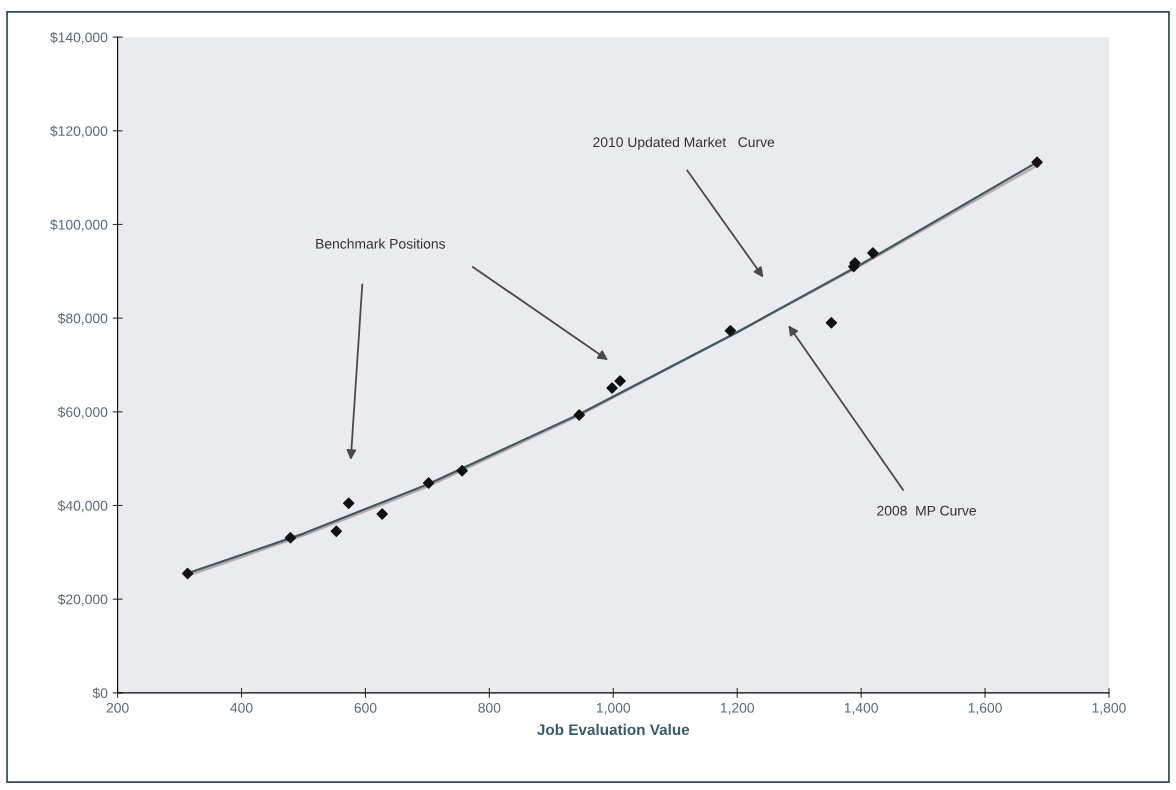 The width and height of the screenshot is (1176, 790). What do you see at coordinates (381, 243) in the screenshot?
I see `annotation: Benchmark Positions` at bounding box center [381, 243].